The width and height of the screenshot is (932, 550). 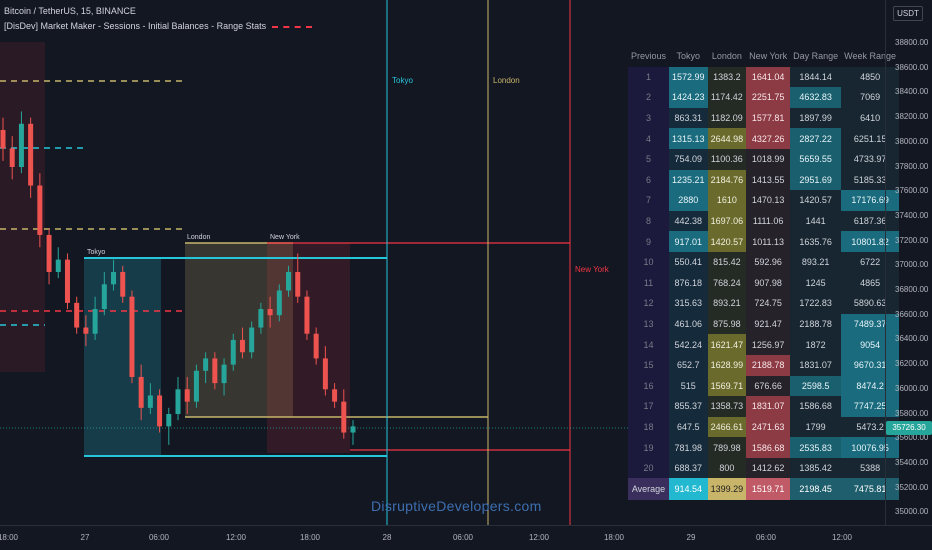 I want to click on cell-week: 7069, so click(x=870, y=97).